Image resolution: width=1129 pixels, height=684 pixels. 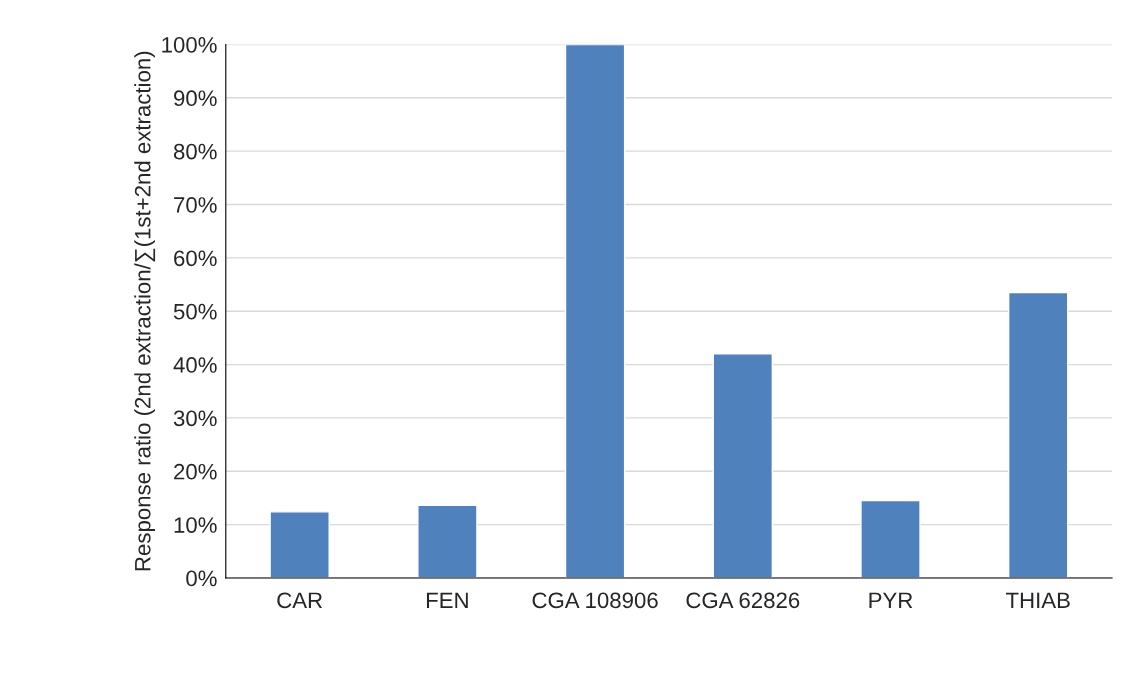 I want to click on x-tick-label: CGA 108906, so click(x=595, y=600).